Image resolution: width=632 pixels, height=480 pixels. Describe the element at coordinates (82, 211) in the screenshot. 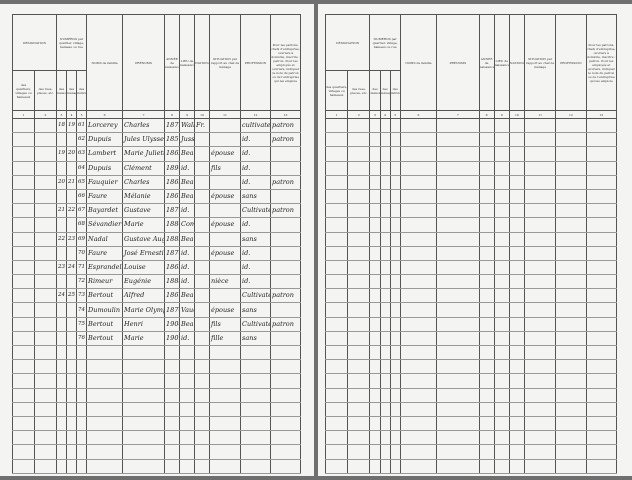

I see `cell-ind: 67` at that location.